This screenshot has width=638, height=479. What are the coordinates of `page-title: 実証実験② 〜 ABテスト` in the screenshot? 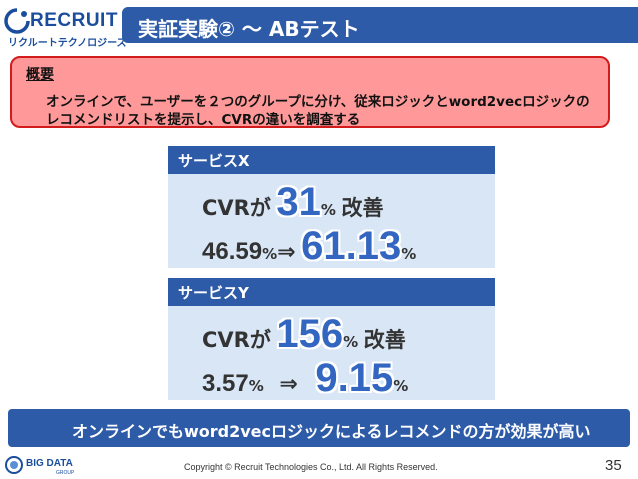 It's located at (249, 29).